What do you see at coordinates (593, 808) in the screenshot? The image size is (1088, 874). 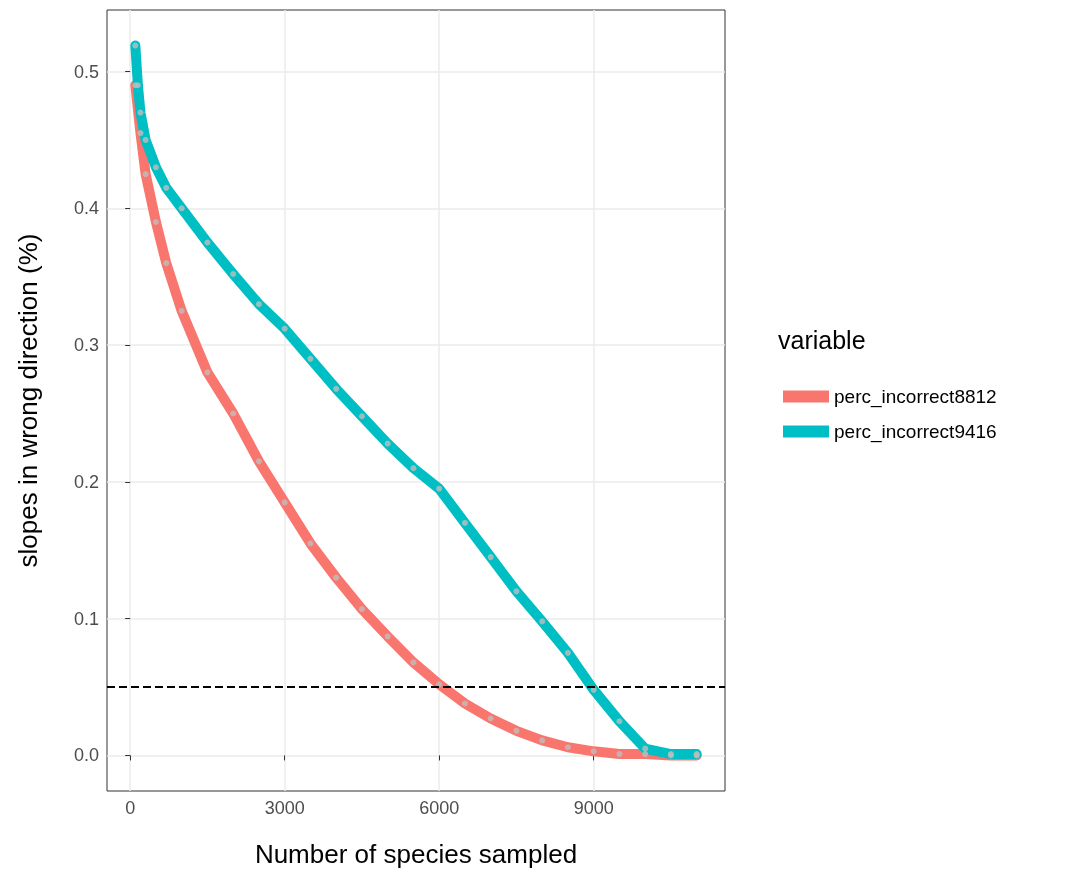 I see `x-tick-label: 9000` at bounding box center [593, 808].